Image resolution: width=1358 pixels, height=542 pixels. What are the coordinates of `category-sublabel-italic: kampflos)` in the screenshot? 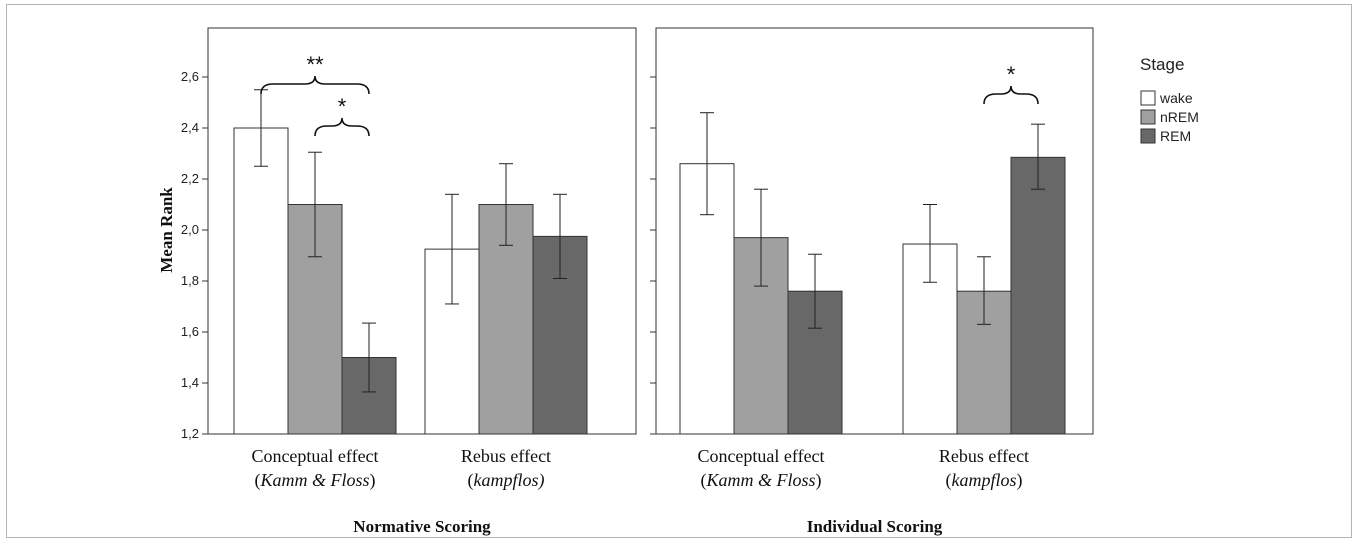 It's located at (509, 480).